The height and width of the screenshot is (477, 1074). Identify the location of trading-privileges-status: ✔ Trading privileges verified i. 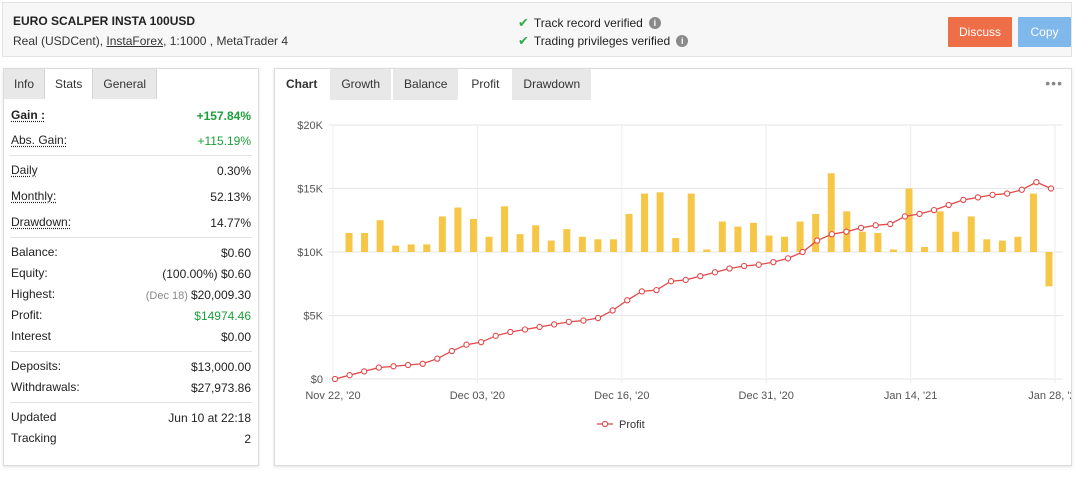
(603, 41).